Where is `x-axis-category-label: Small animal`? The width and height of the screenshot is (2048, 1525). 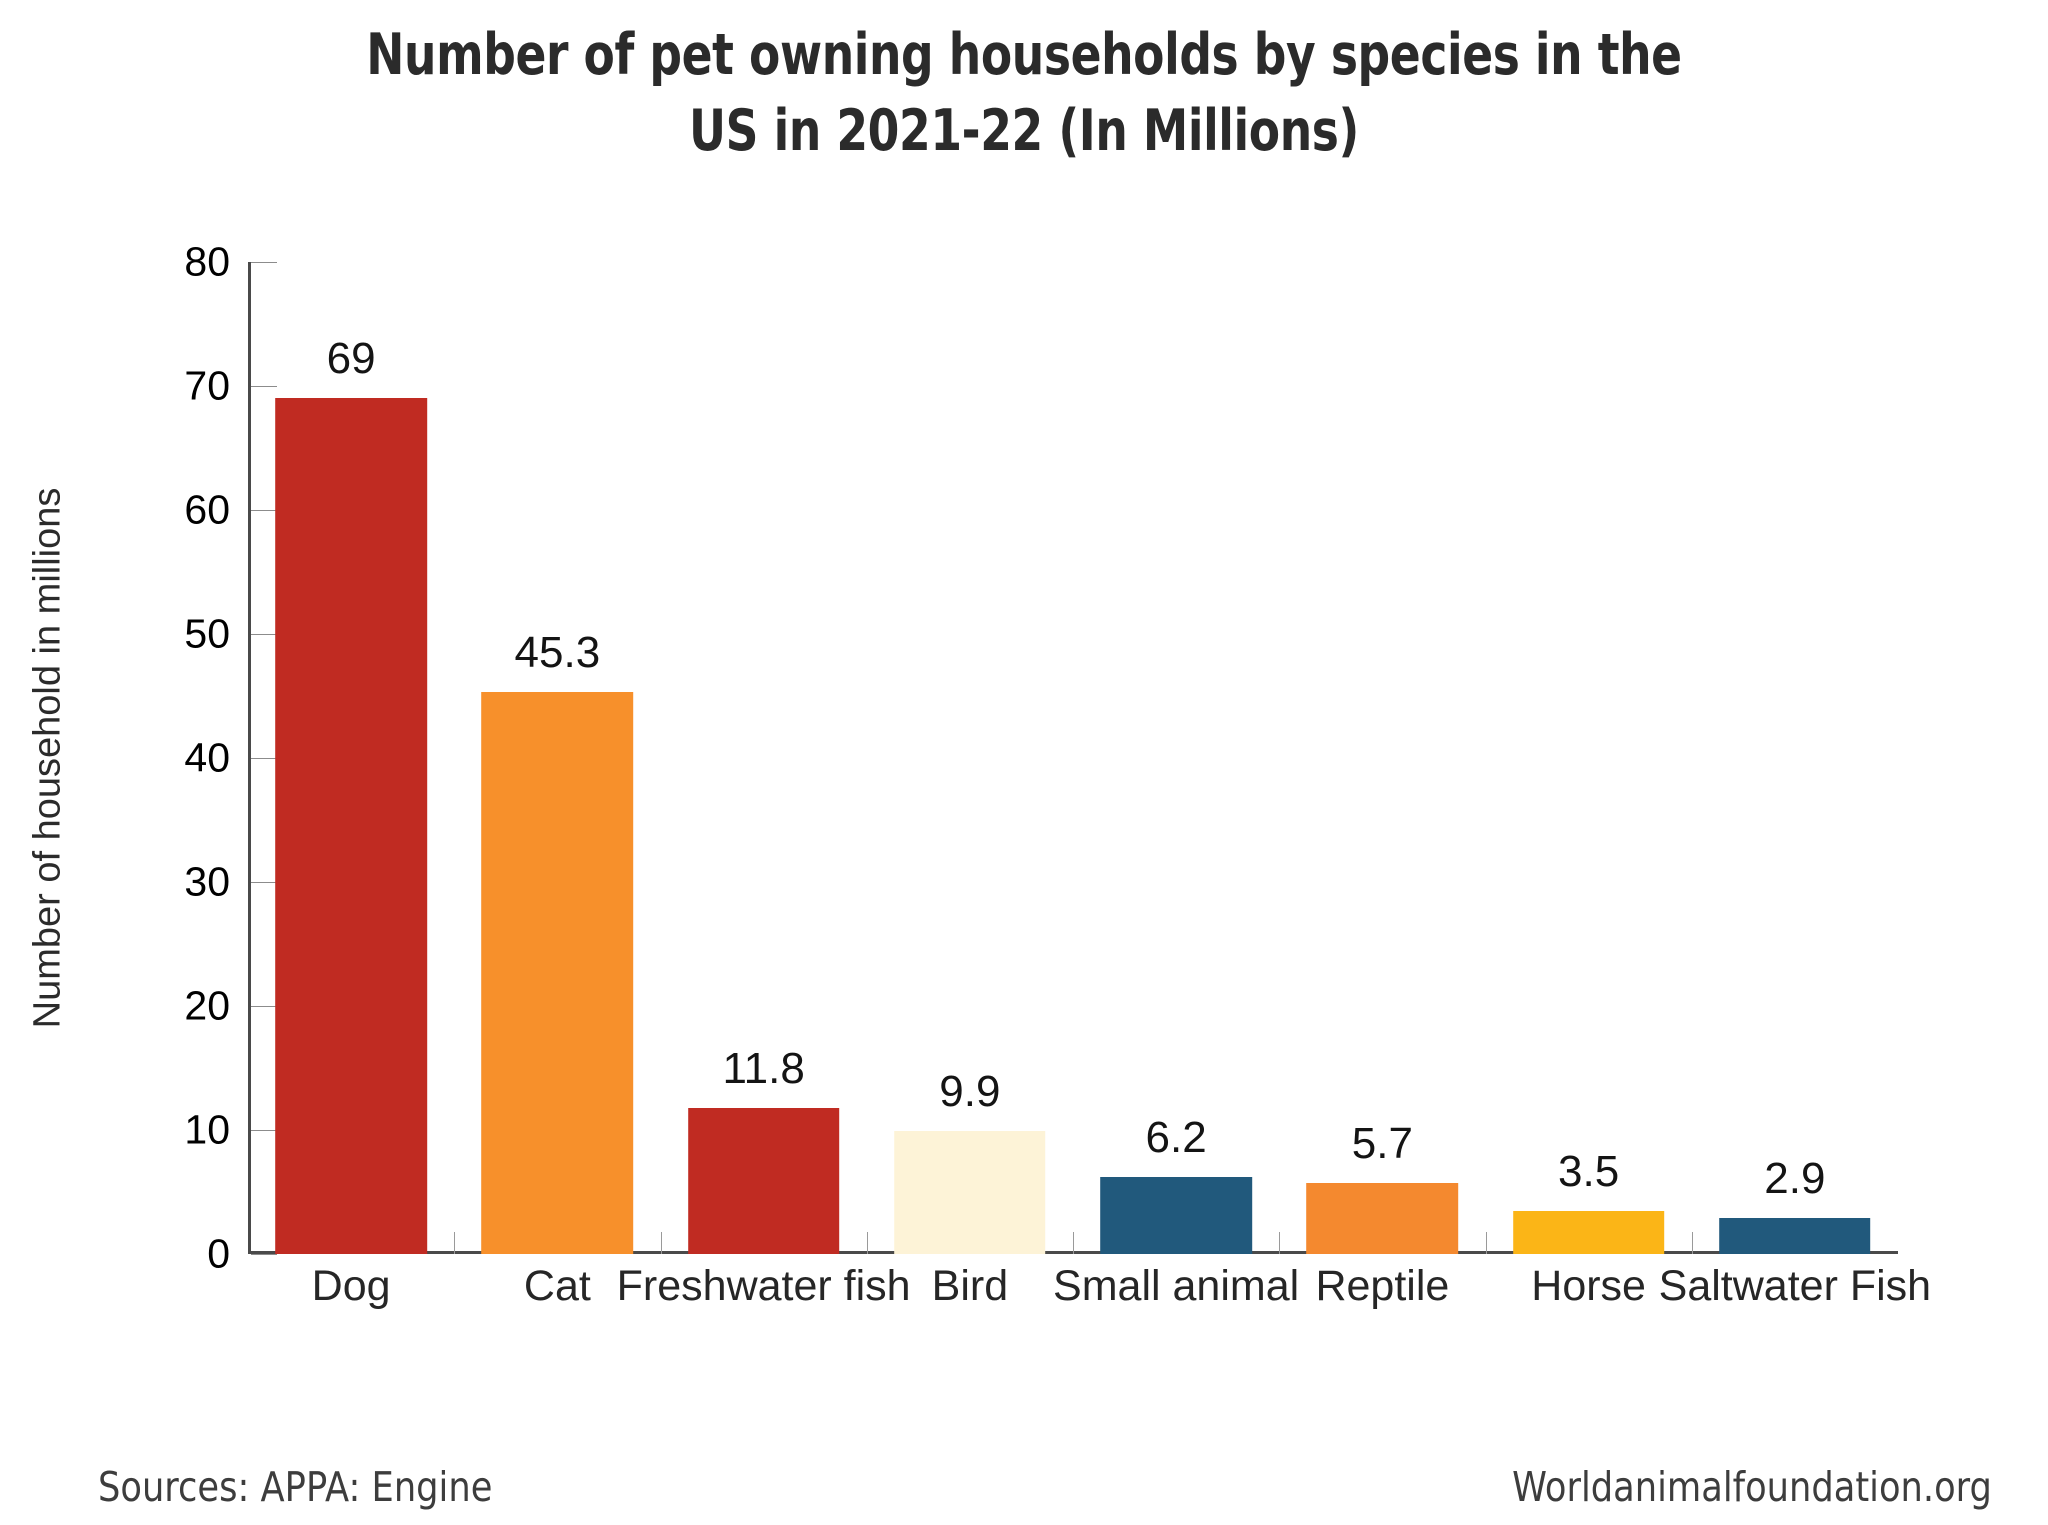
x-axis-category-label: Small animal is located at coordinates (1176, 1286).